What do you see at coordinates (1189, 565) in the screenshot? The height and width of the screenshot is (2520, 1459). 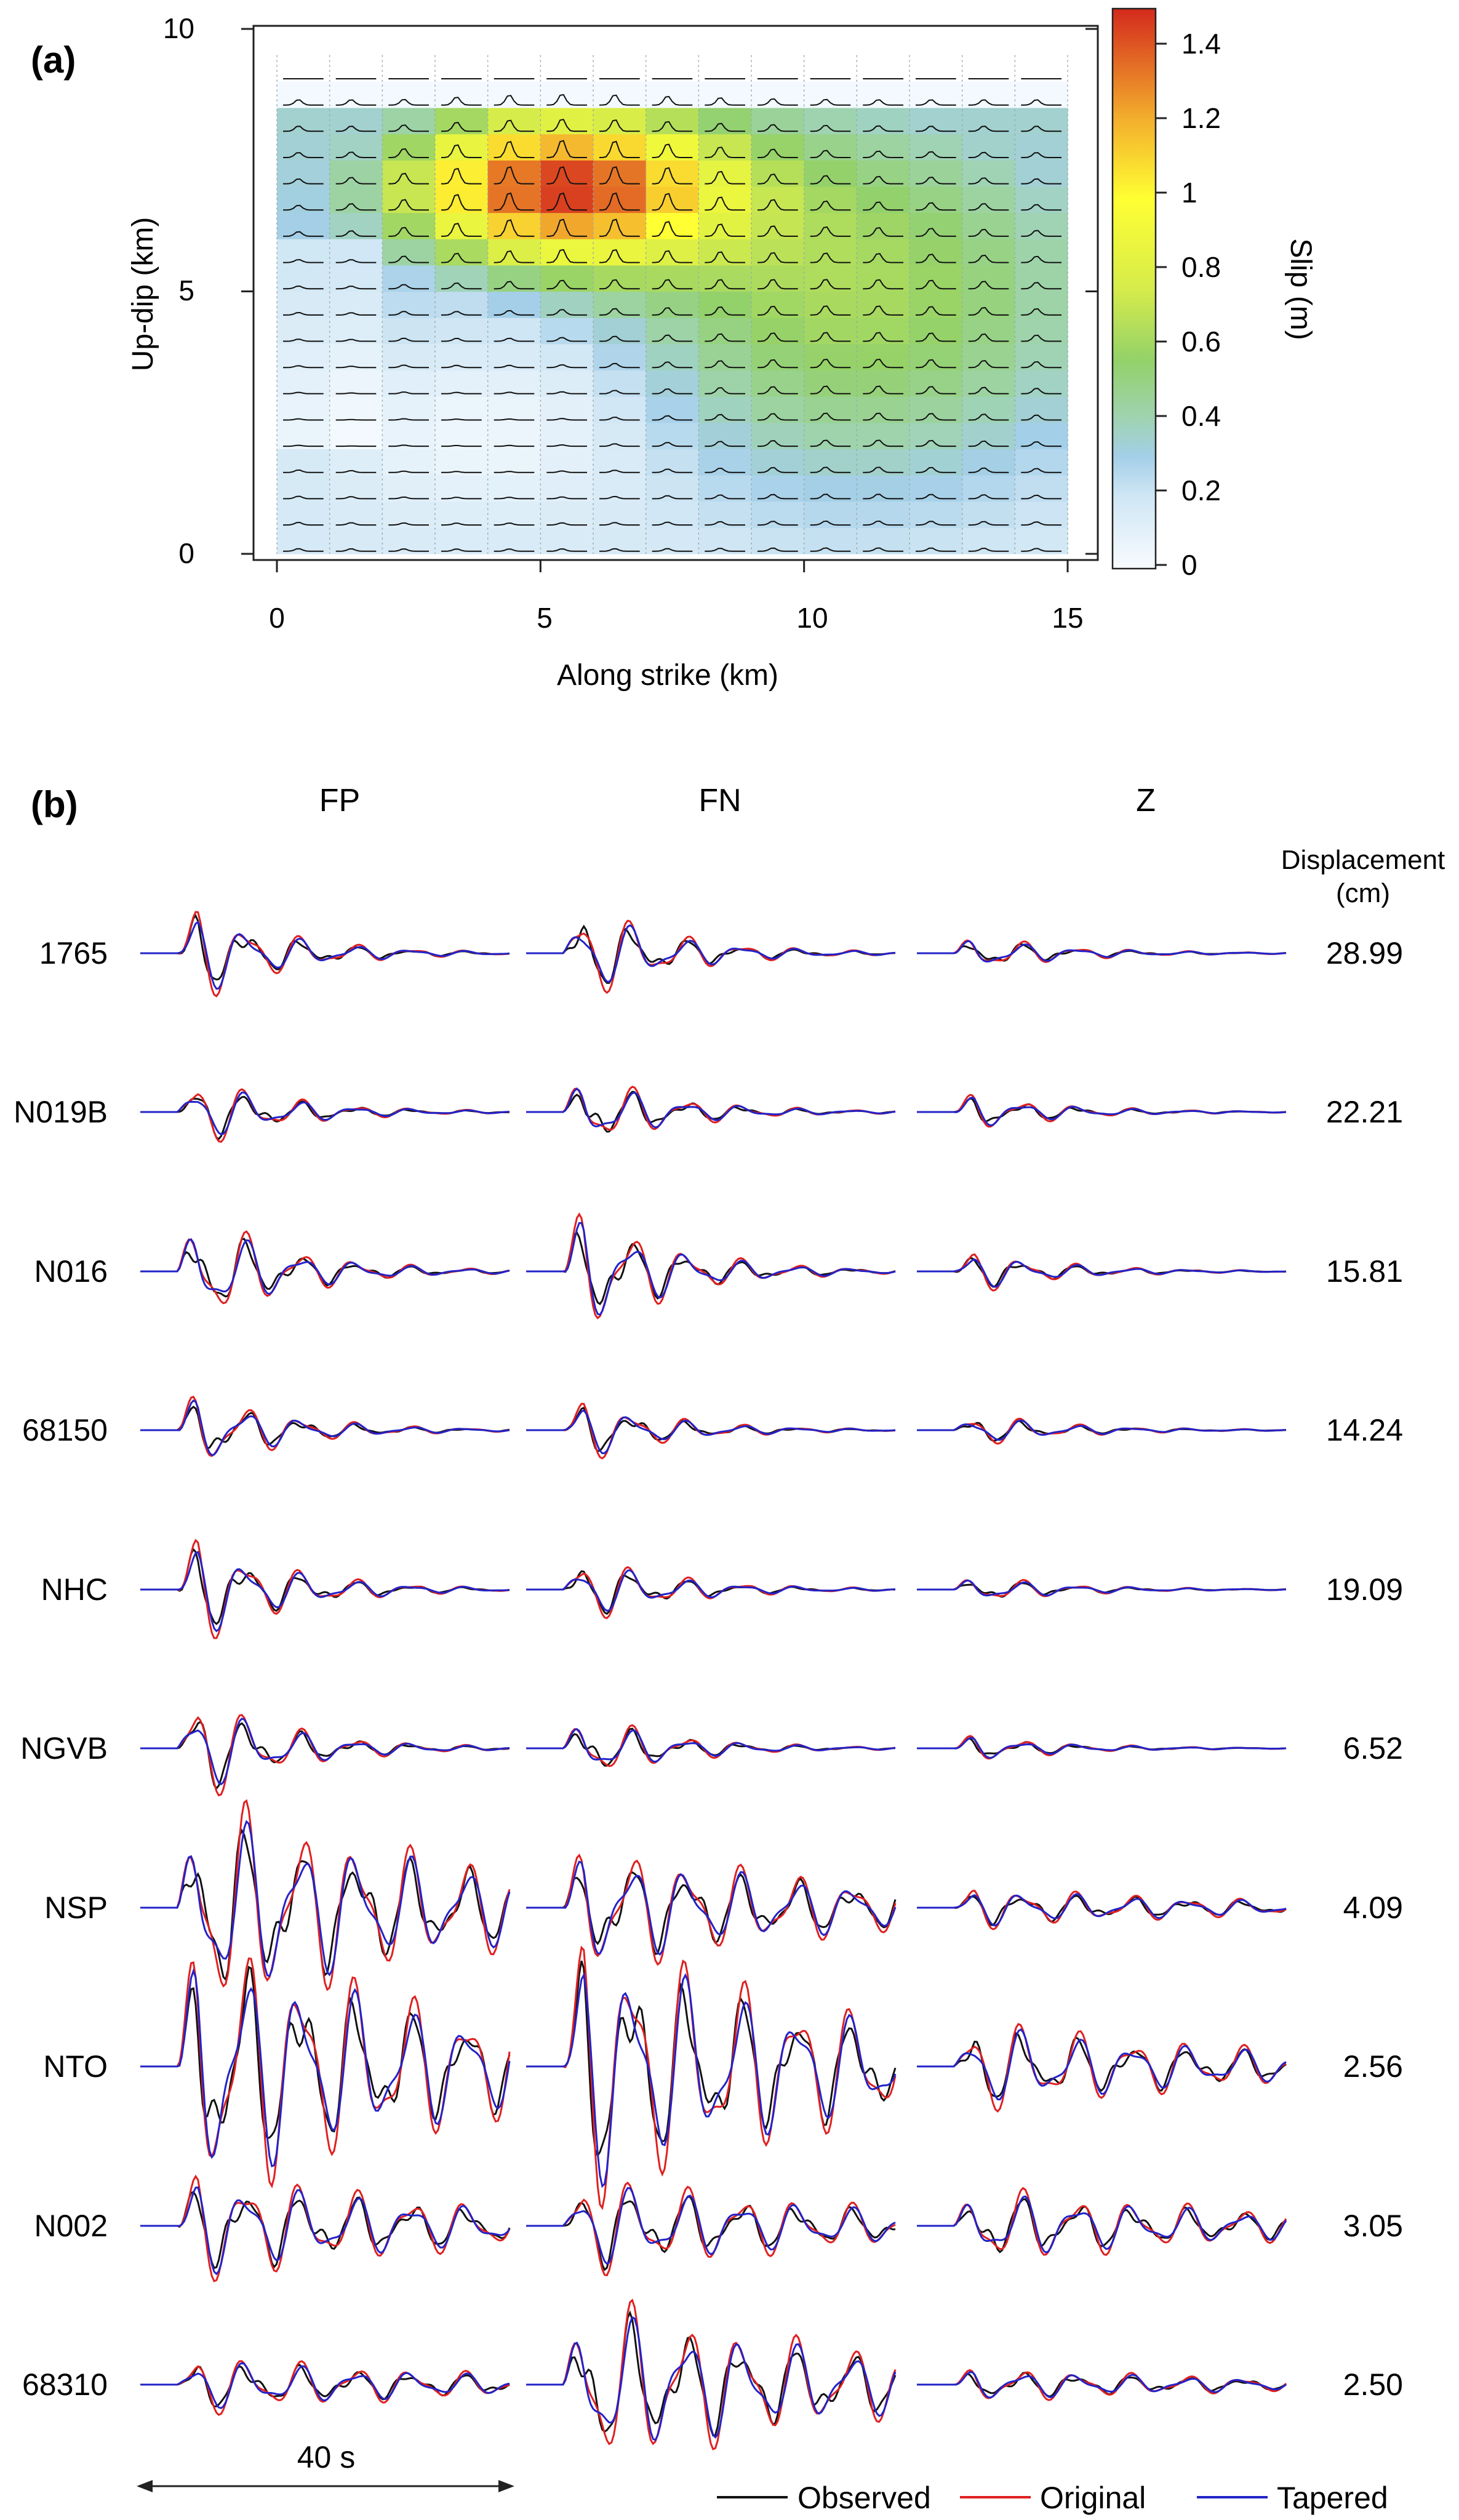 I see `colorbar-tick-0: 0` at bounding box center [1189, 565].